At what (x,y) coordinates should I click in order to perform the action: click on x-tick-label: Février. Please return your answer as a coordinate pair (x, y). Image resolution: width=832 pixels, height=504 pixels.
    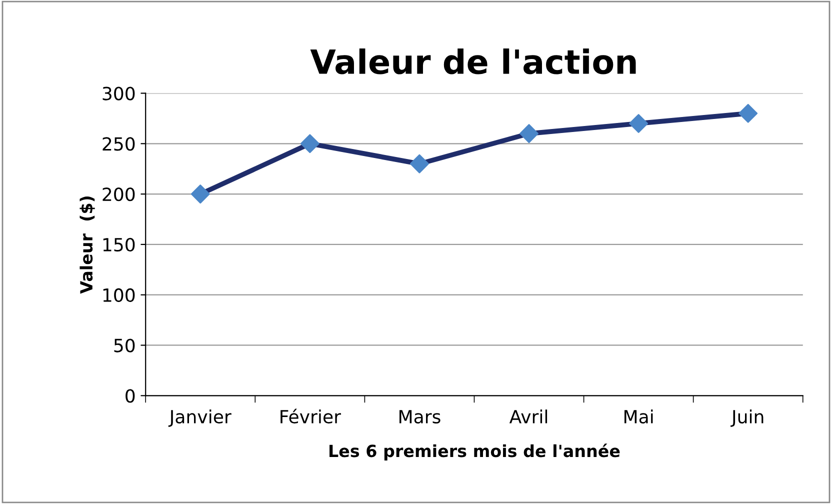
    Looking at the image, I should click on (310, 416).